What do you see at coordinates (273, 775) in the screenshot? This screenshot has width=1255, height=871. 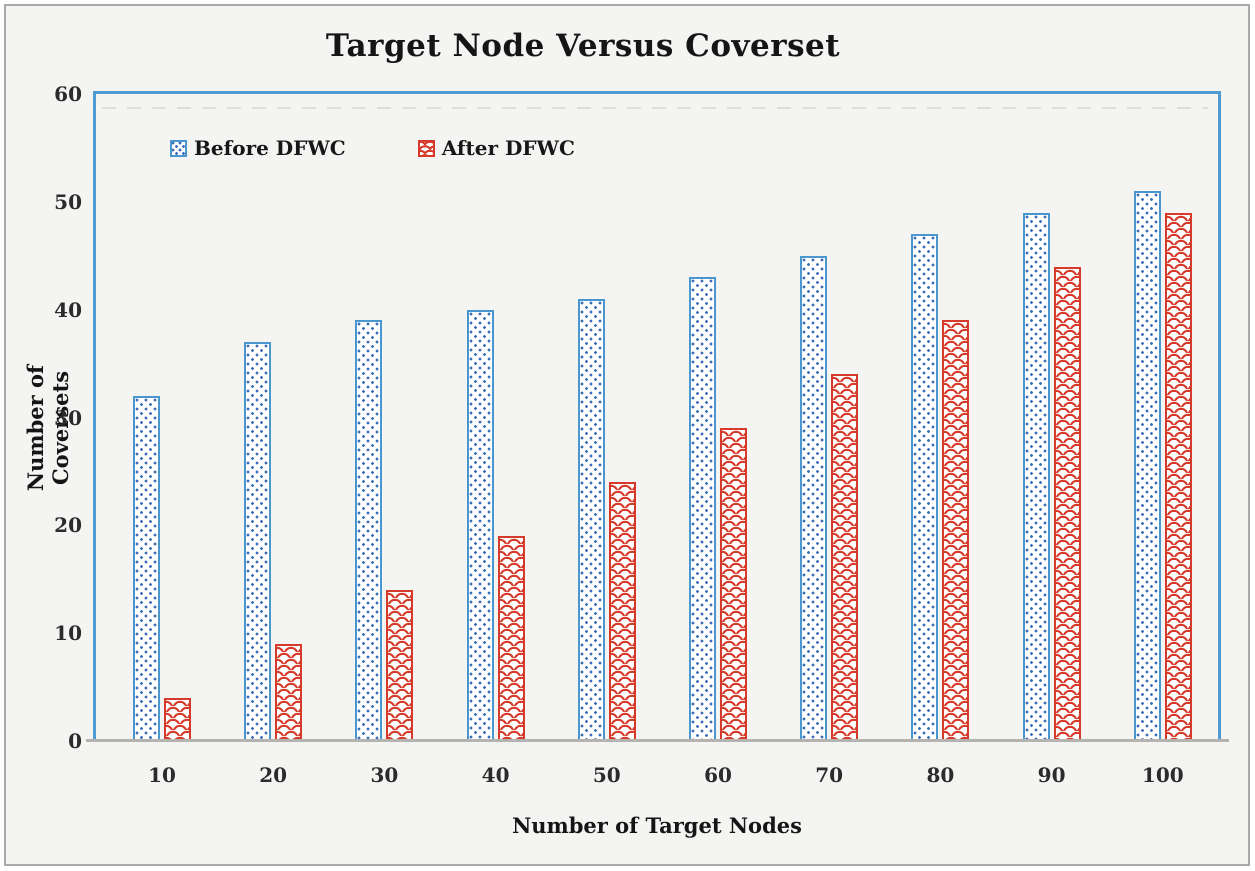 I see `x-axis-tick-label: 20` at bounding box center [273, 775].